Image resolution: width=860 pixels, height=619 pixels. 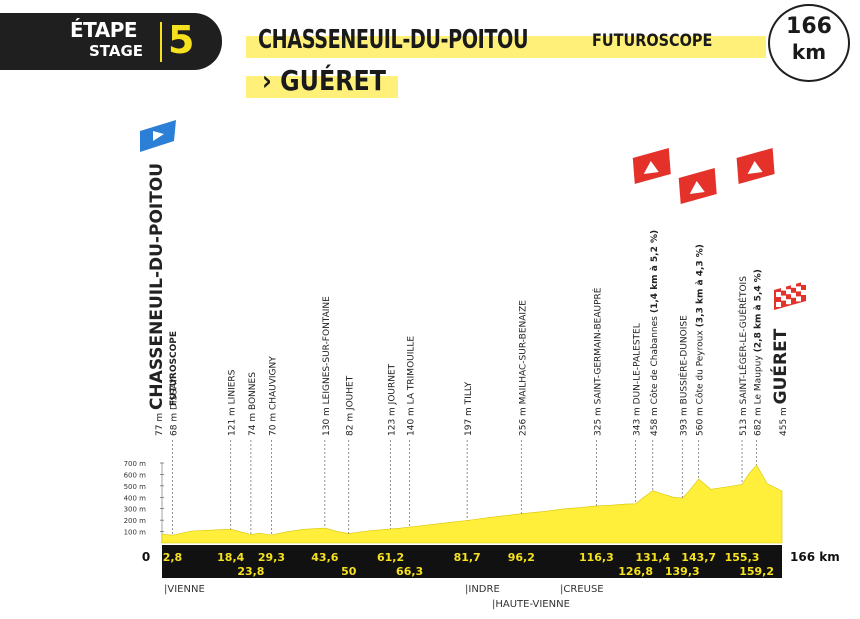 What do you see at coordinates (349, 571) in the screenshot?
I see `km-label: 50` at bounding box center [349, 571].